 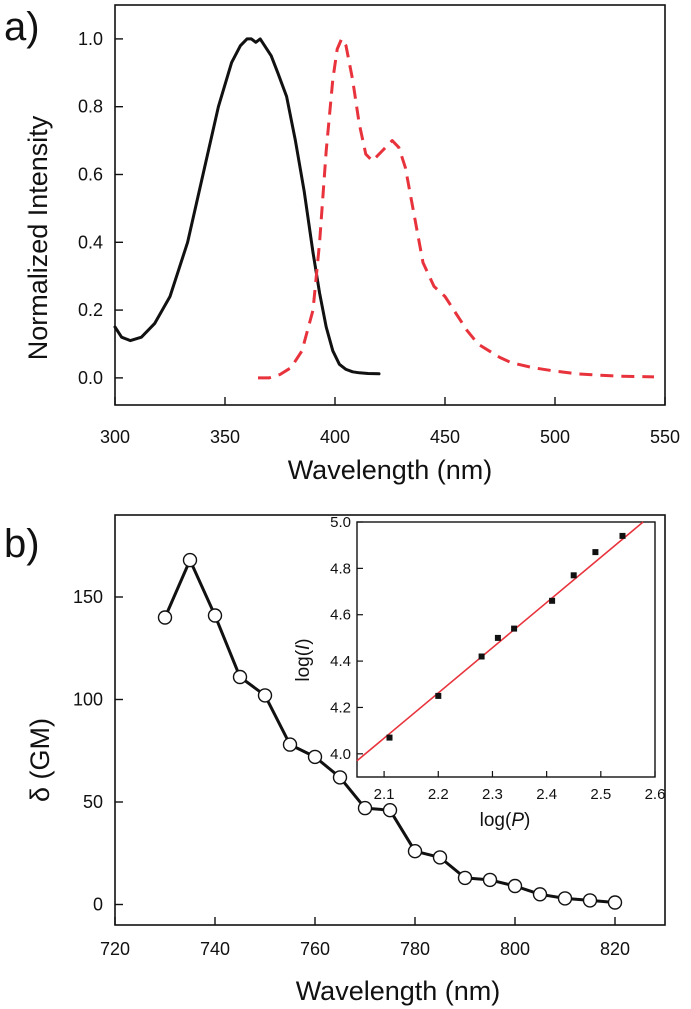 I want to click on panel-a-label: a), so click(x=22, y=27).